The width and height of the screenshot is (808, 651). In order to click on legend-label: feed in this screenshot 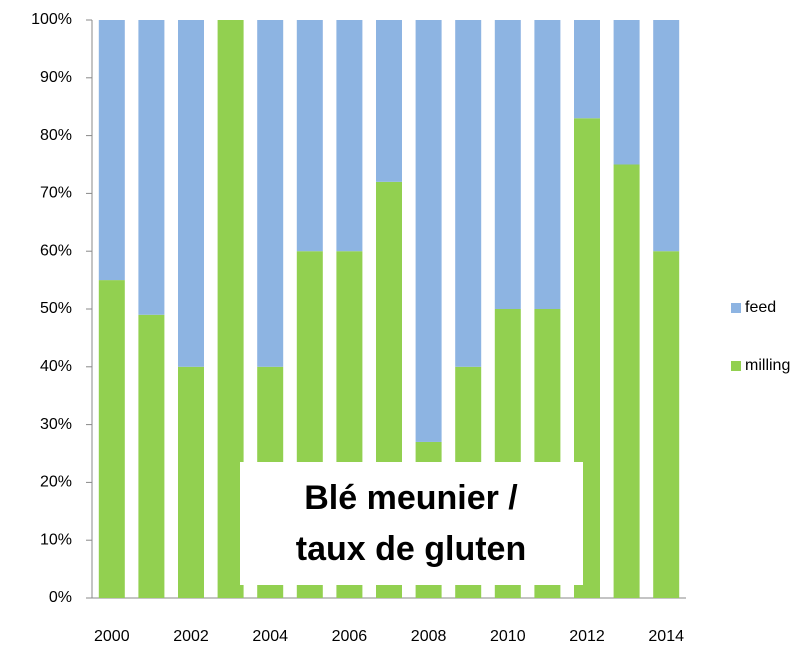, I will do `click(760, 307)`.